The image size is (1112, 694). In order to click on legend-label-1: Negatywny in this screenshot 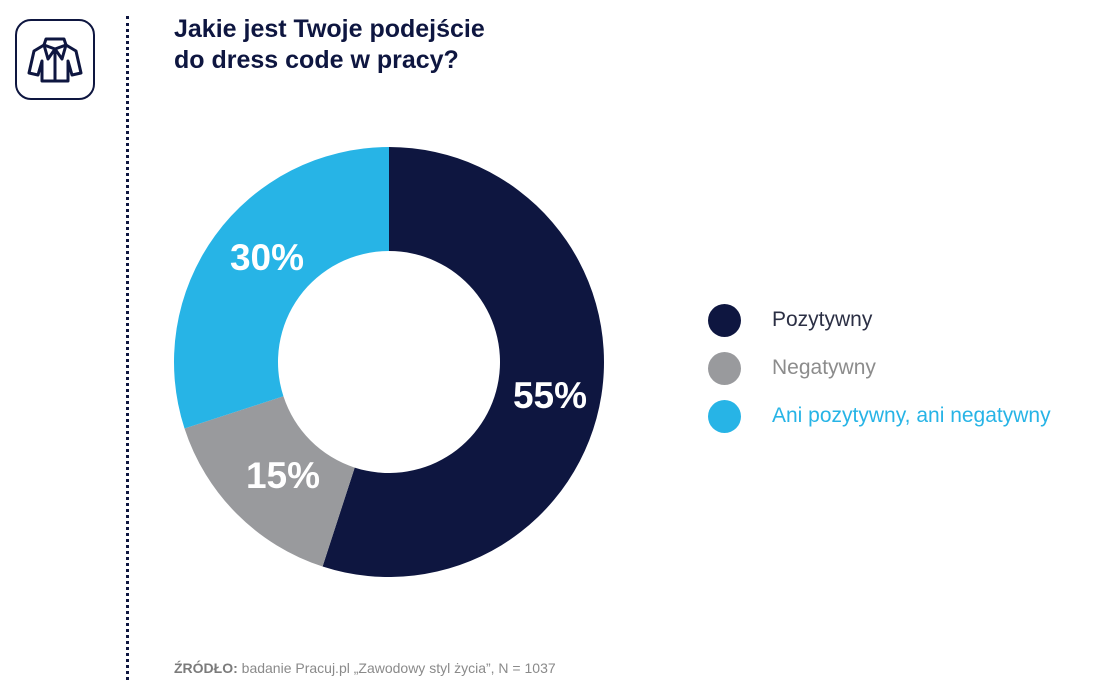, I will do `click(824, 367)`.